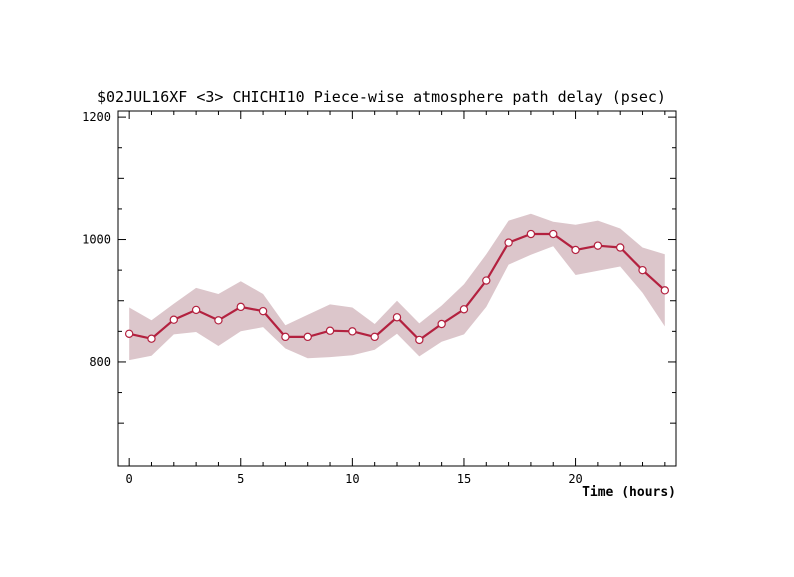  Describe the element at coordinates (352, 479) in the screenshot. I see `x-tick-label: 10` at that location.